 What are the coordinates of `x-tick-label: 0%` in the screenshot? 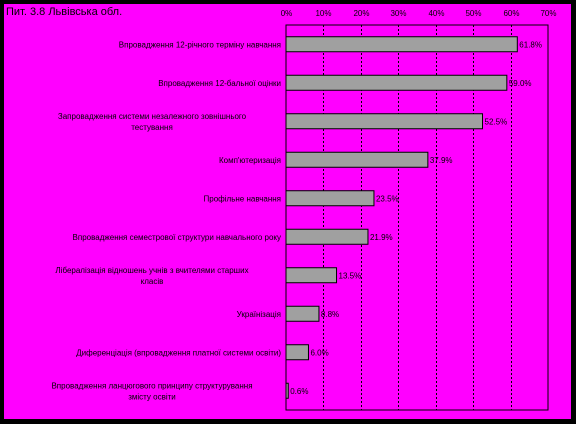 It's located at (287, 13).